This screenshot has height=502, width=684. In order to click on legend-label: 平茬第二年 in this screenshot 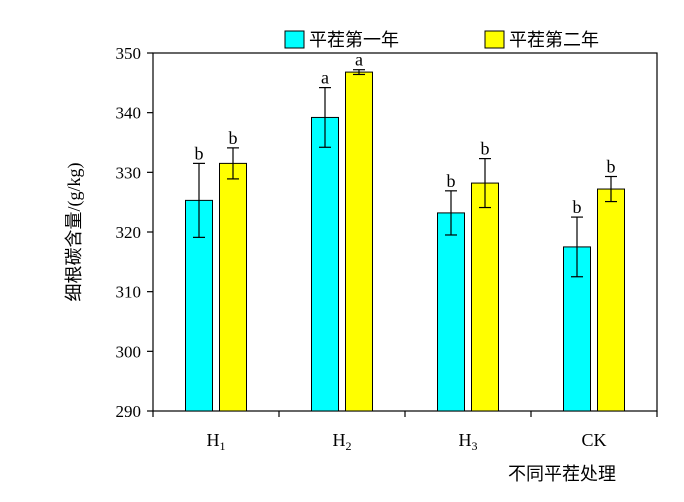, I will do `click(554, 40)`.